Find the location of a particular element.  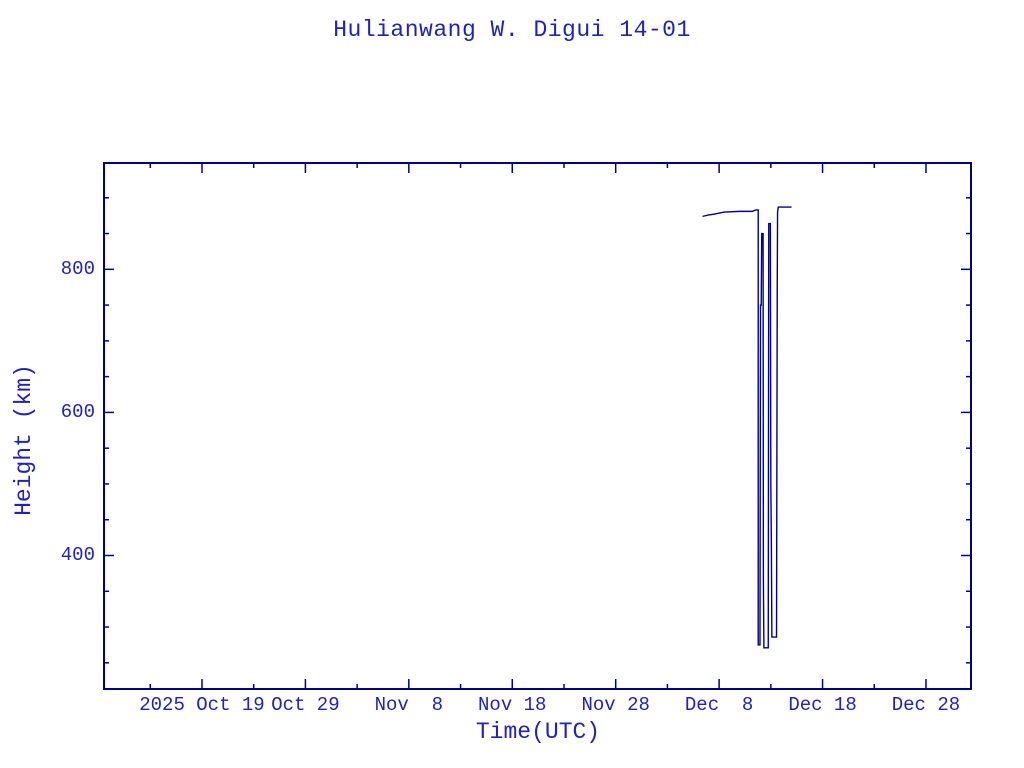

x-tick-label: Nov 8 is located at coordinates (409, 705).